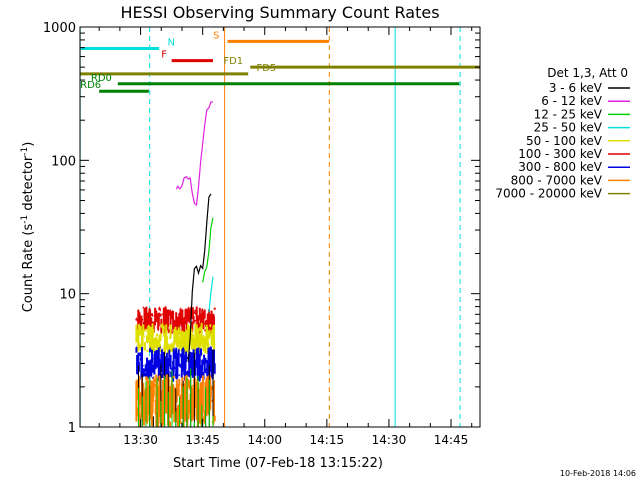 The width and height of the screenshot is (640, 480). I want to click on y-tick-label: 100, so click(63, 161).